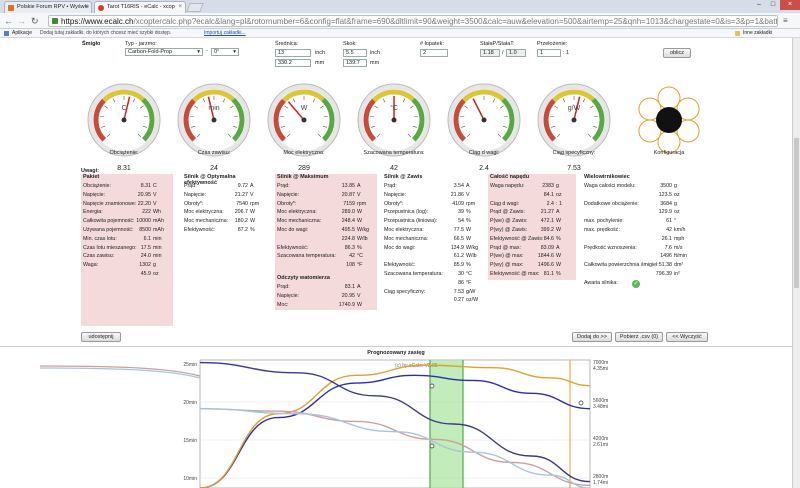 This screenshot has height=488, width=800. What do you see at coordinates (737, 33) in the screenshot?
I see `folder-icon` at bounding box center [737, 33].